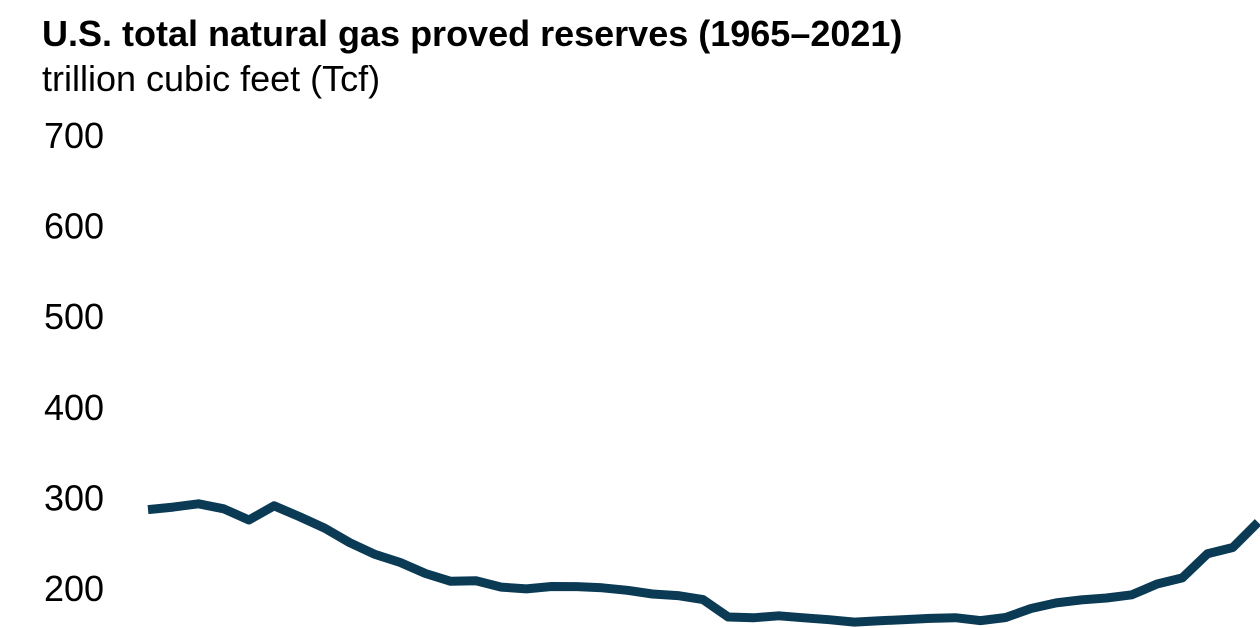 This screenshot has height=628, width=1260. I want to click on y-tick-label-400: 400, so click(74, 407).